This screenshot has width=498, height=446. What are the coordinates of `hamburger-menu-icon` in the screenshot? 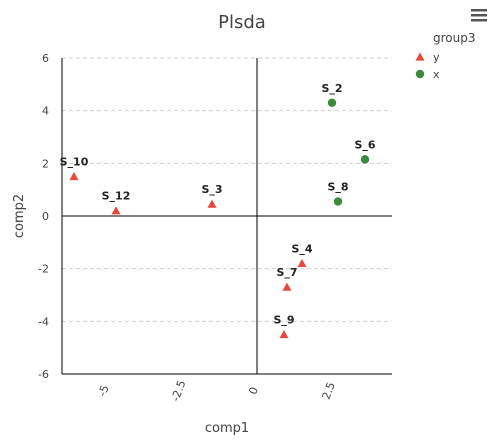 It's located at (479, 14).